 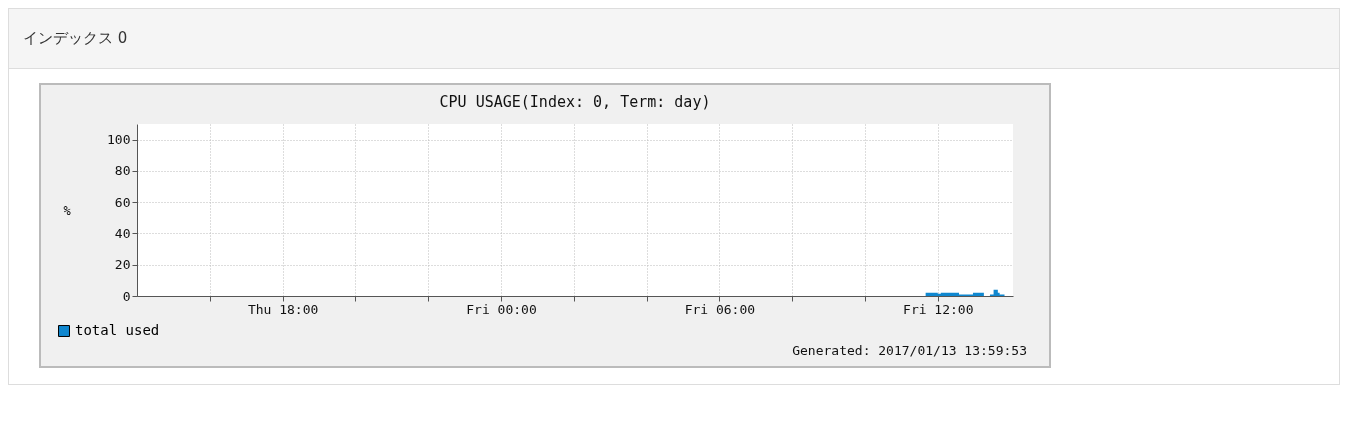 What do you see at coordinates (122, 265) in the screenshot?
I see `y-tick-label: 20` at bounding box center [122, 265].